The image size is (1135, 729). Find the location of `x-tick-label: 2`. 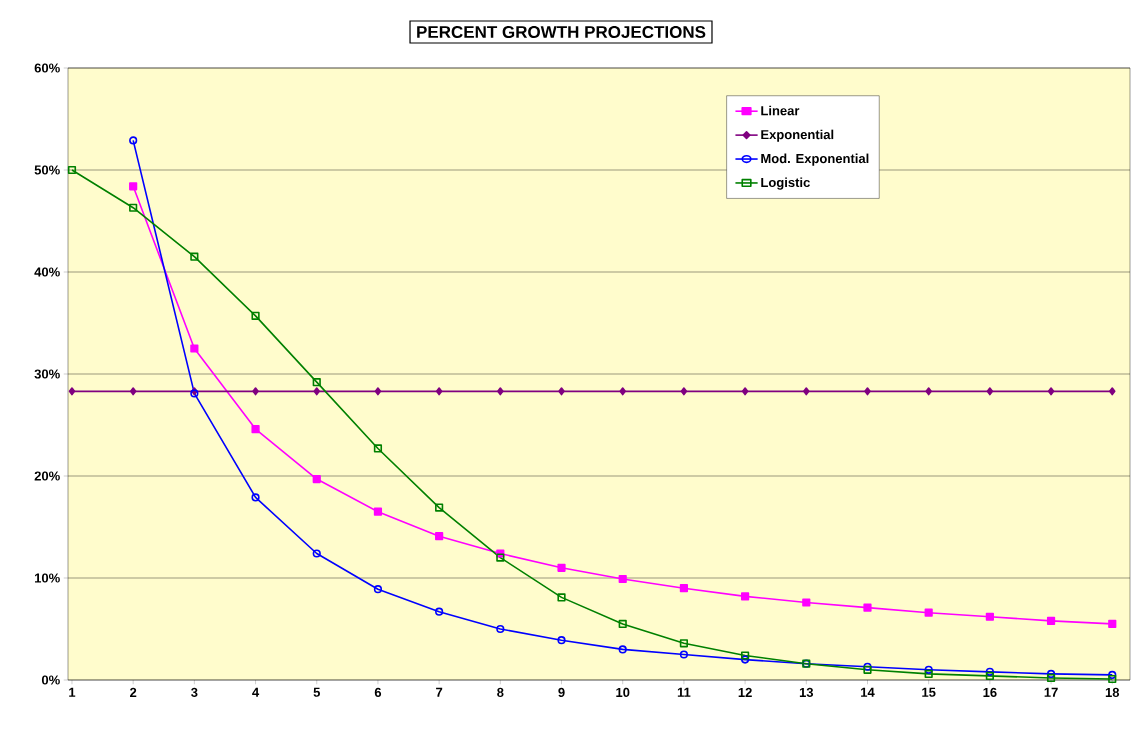

x-tick-label: 2 is located at coordinates (133, 692).